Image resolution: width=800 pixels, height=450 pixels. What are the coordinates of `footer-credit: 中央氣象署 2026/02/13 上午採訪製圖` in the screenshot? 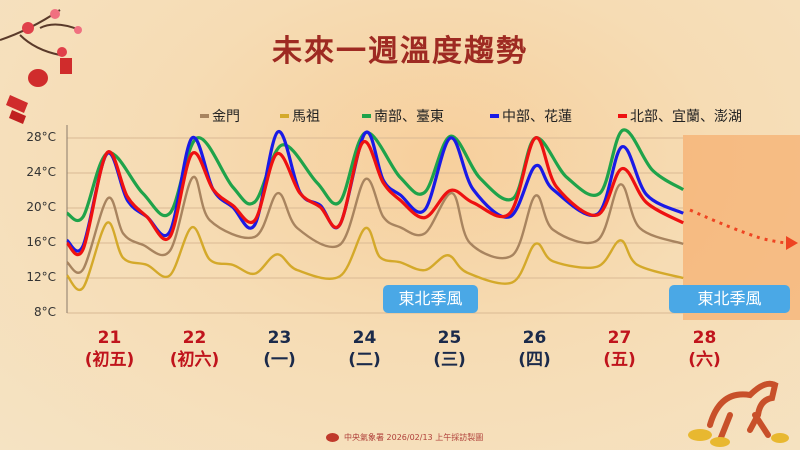 It's located at (404, 437).